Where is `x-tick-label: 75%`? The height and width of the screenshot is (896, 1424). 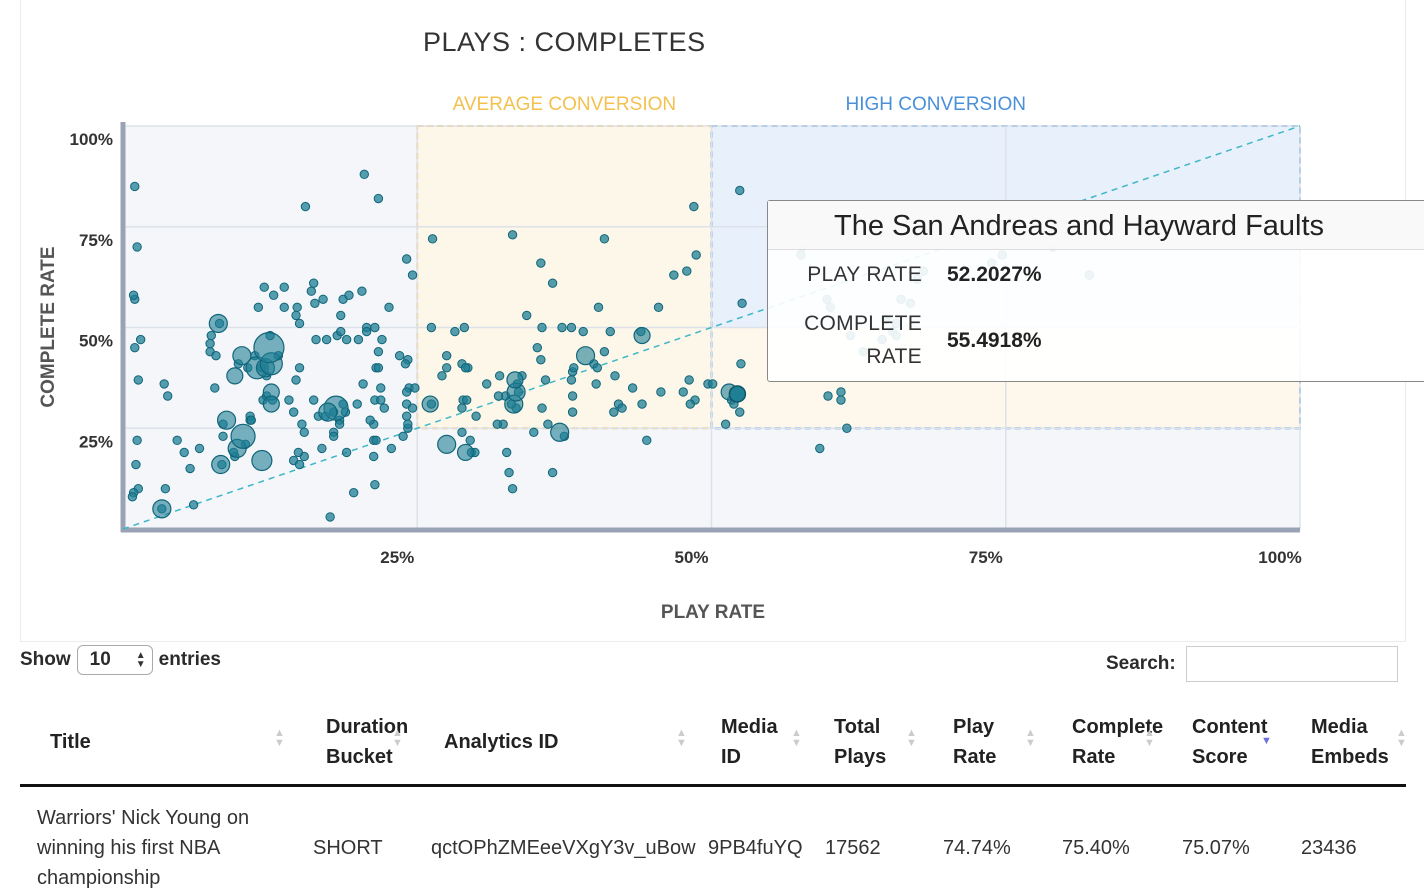 x-tick-label: 75% is located at coordinates (986, 557).